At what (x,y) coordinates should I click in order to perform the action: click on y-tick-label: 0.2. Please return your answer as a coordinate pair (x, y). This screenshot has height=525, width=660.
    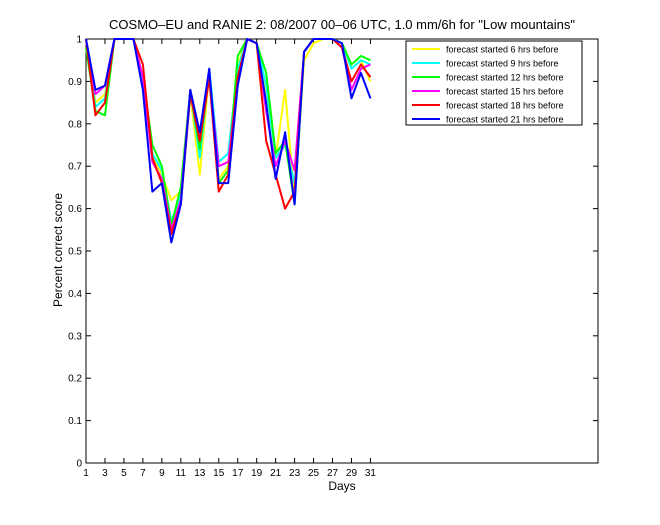
    Looking at the image, I should click on (75, 379).